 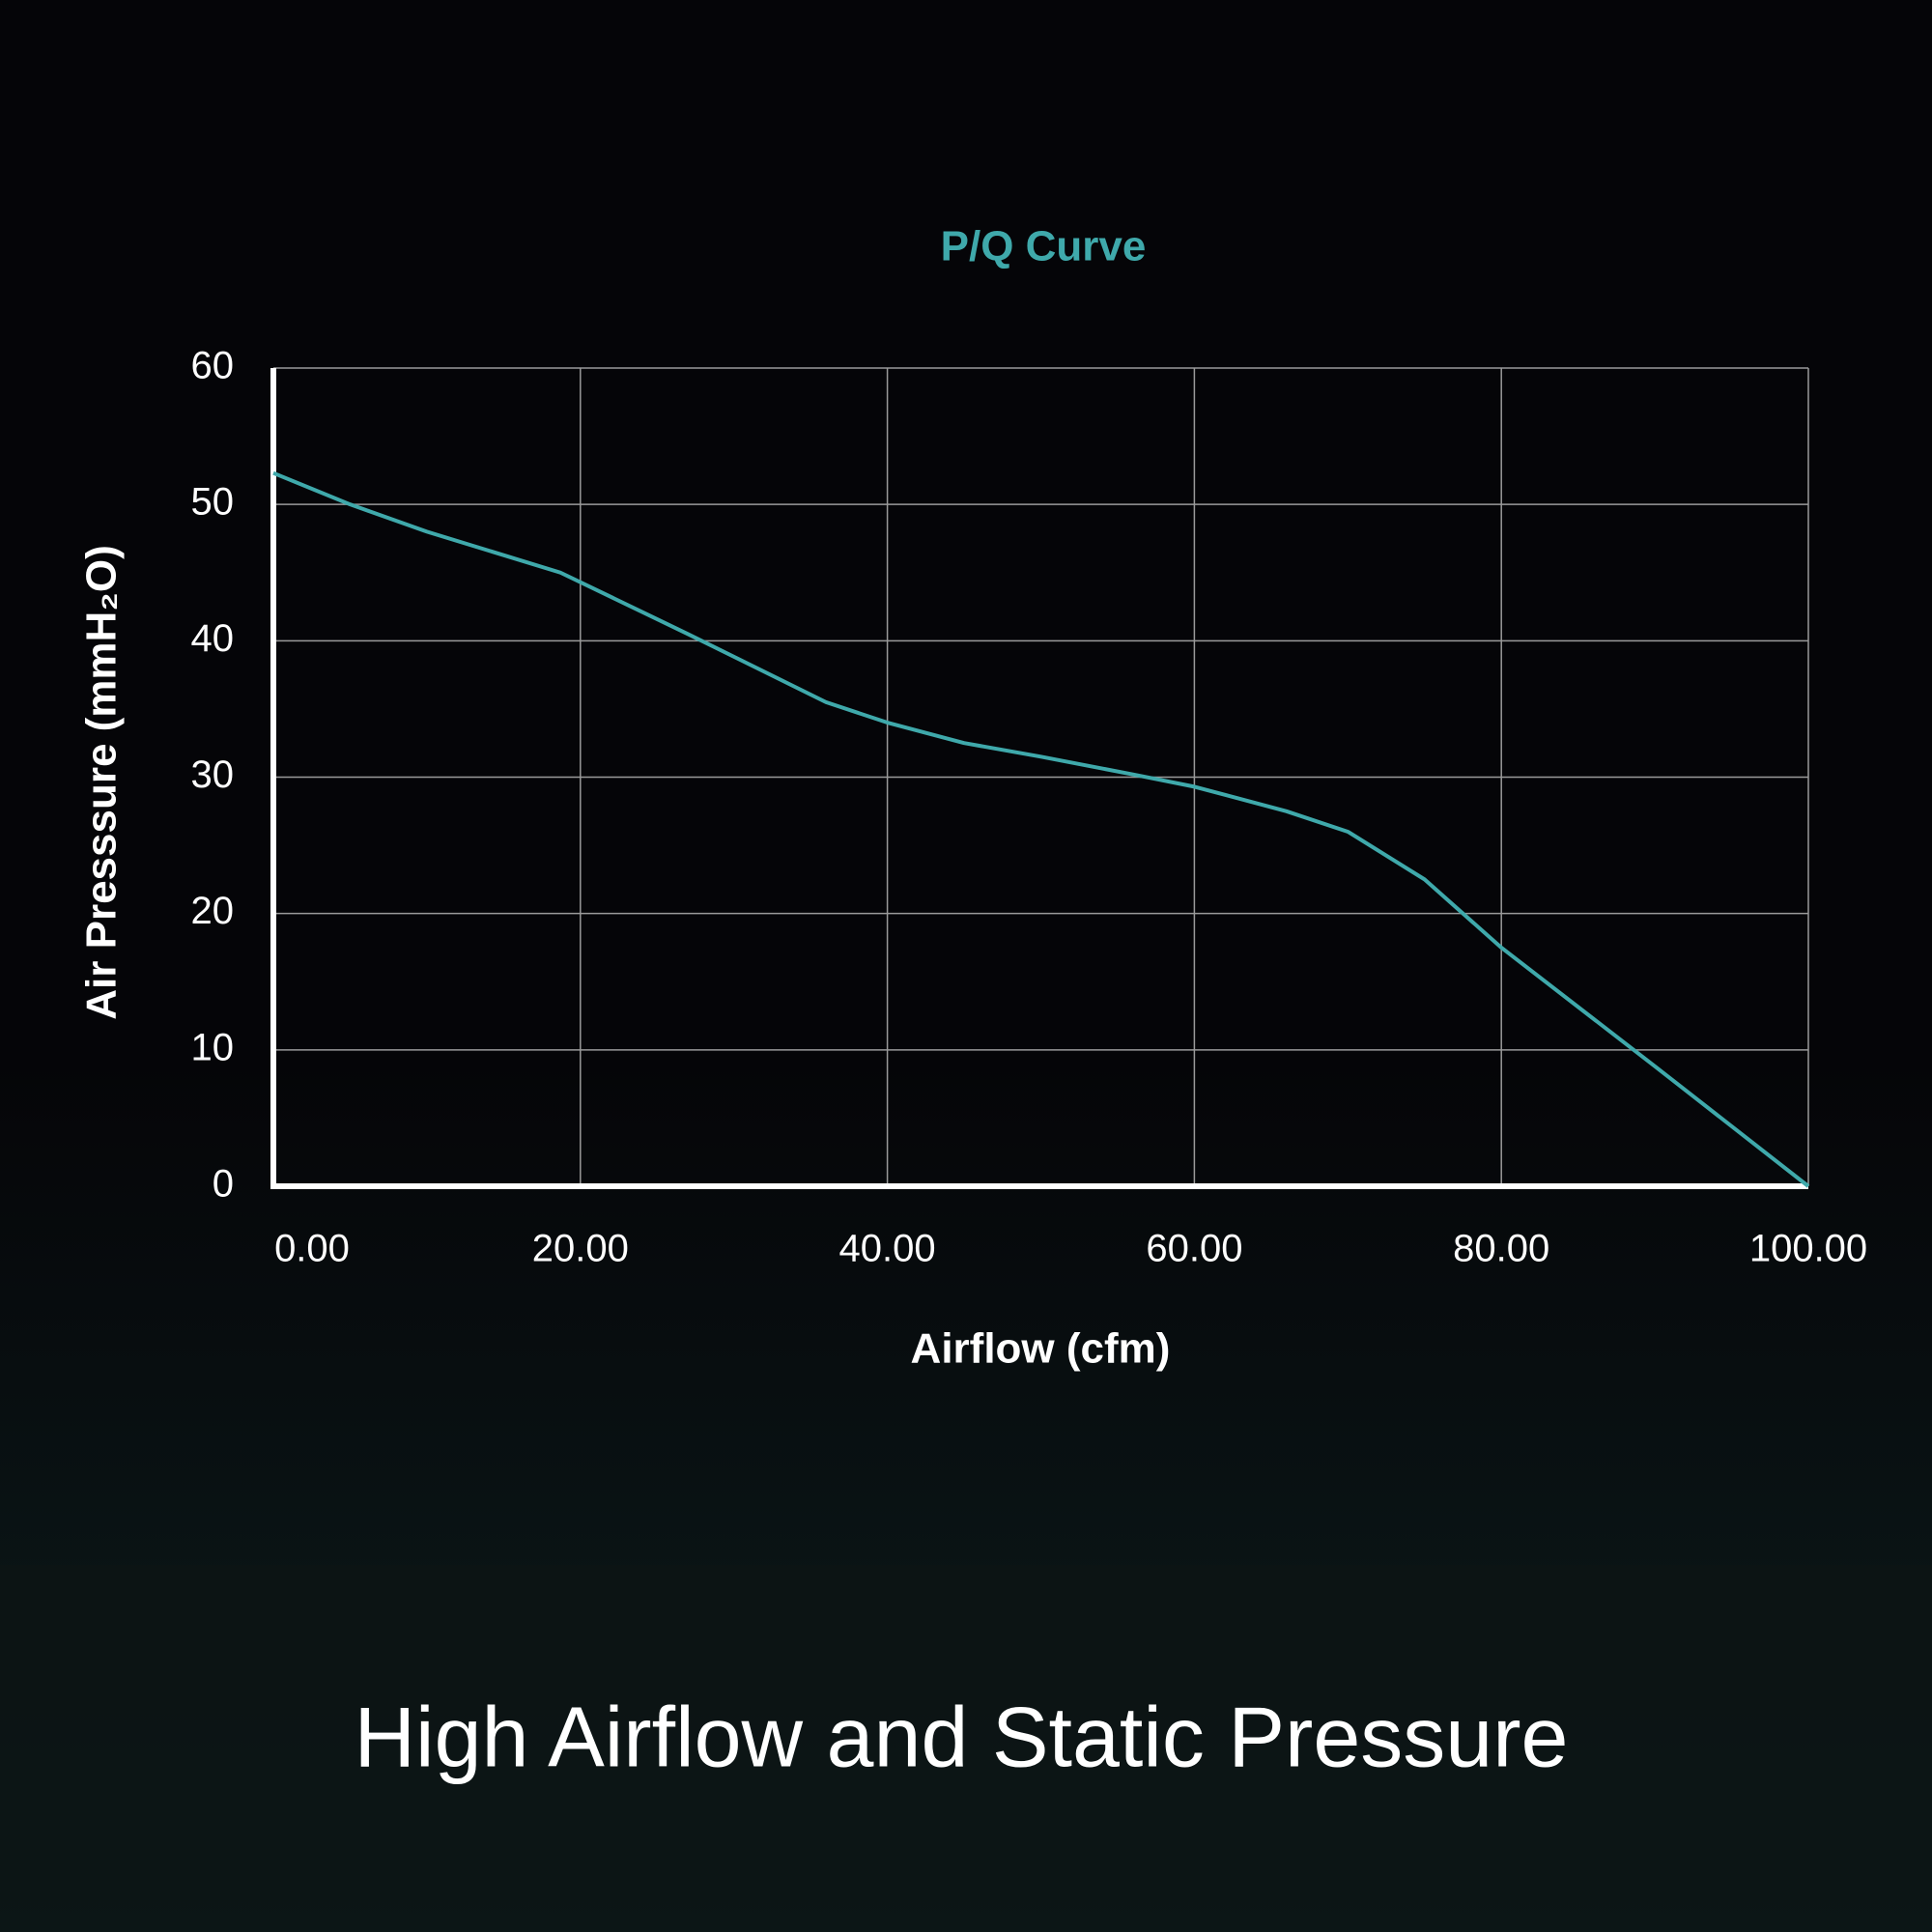 I want to click on y-tick-label: 40, so click(x=213, y=638).